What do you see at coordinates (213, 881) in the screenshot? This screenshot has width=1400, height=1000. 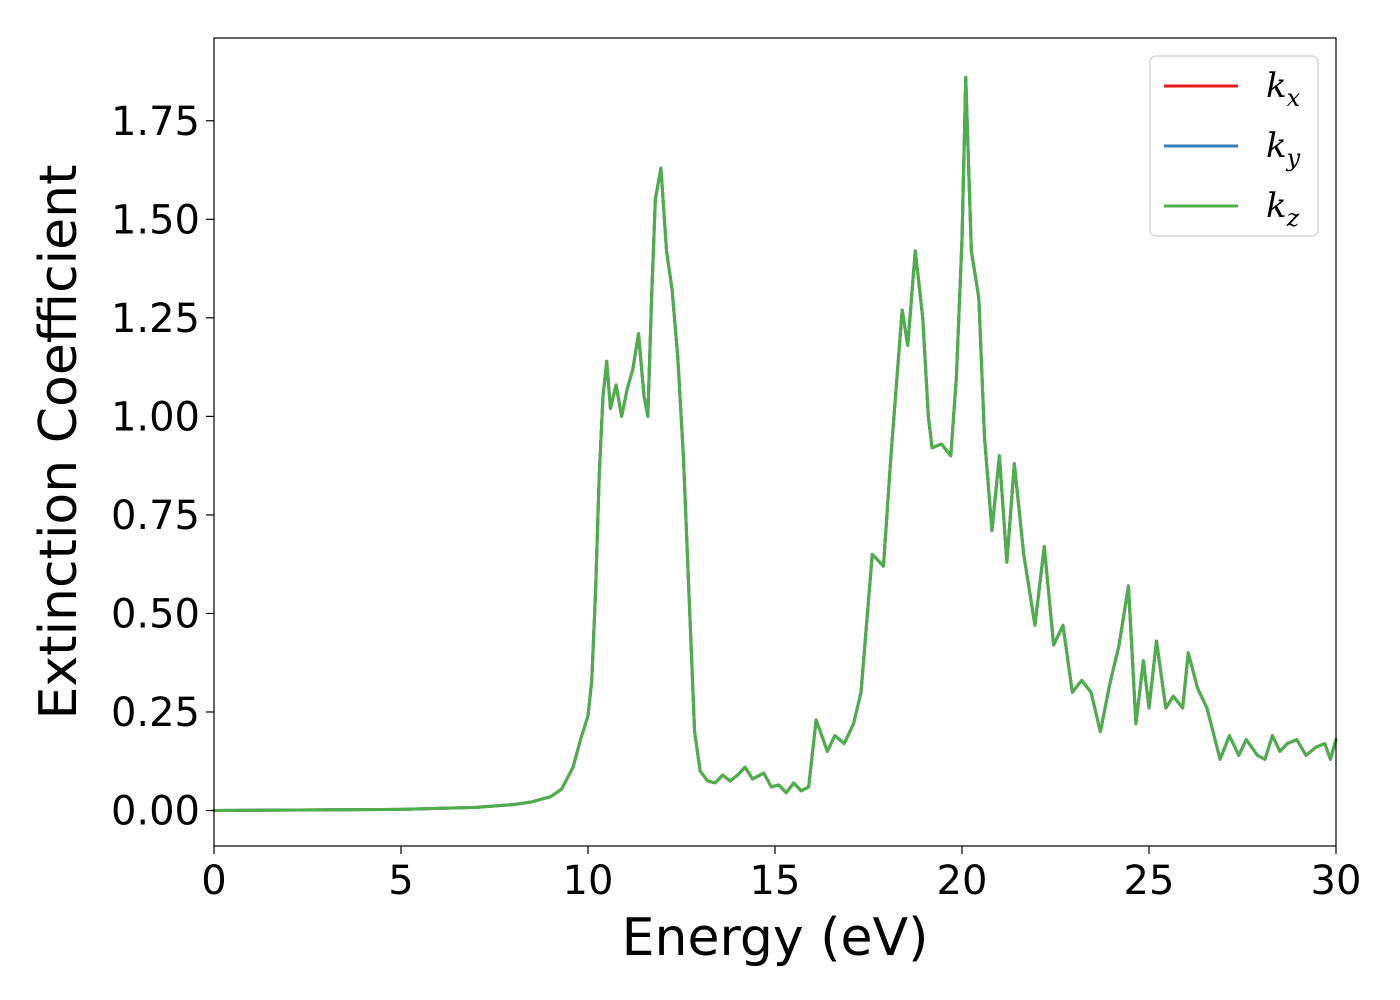 I see `x-tick-label: 0` at bounding box center [213, 881].